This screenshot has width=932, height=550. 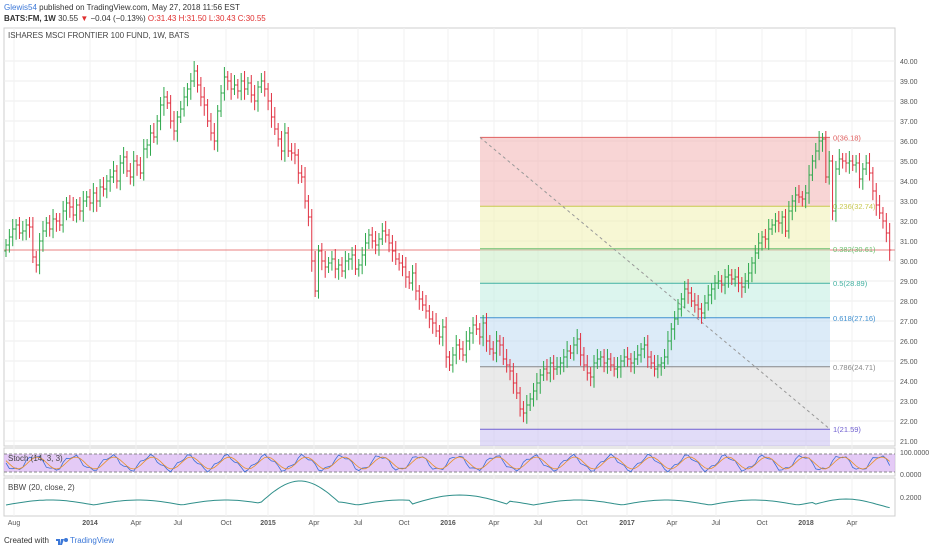 What do you see at coordinates (909, 142) in the screenshot?
I see `y-tick-label: 36.00` at bounding box center [909, 142].